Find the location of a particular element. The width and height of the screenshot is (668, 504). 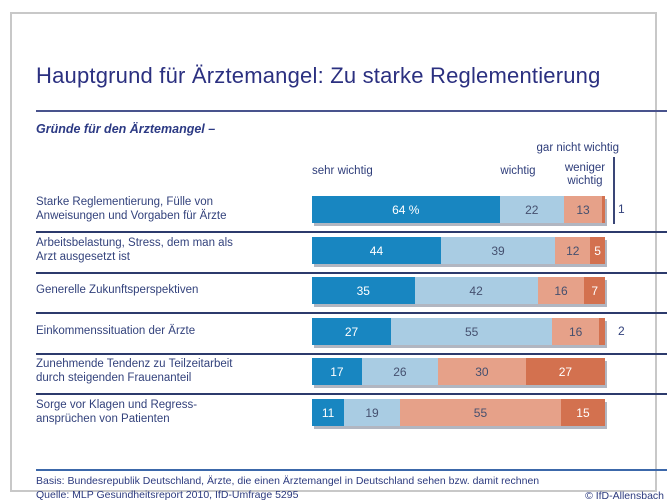

bar-segment-gar-nicht-wichtig: 7 is located at coordinates (594, 290).